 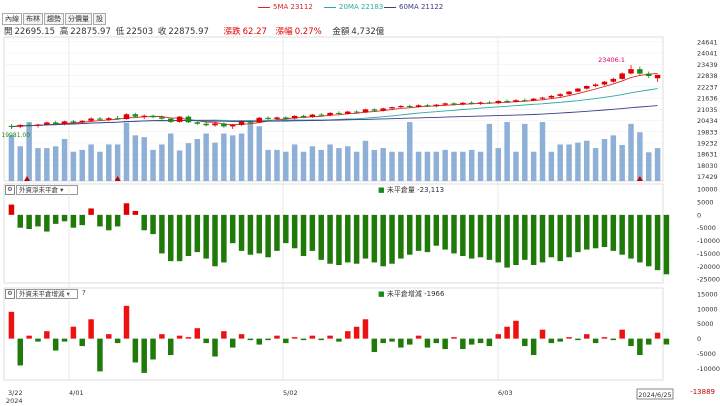 What do you see at coordinates (400, 190) in the screenshot?
I see `panel2-title-label: 未平倉量` at bounding box center [400, 190].